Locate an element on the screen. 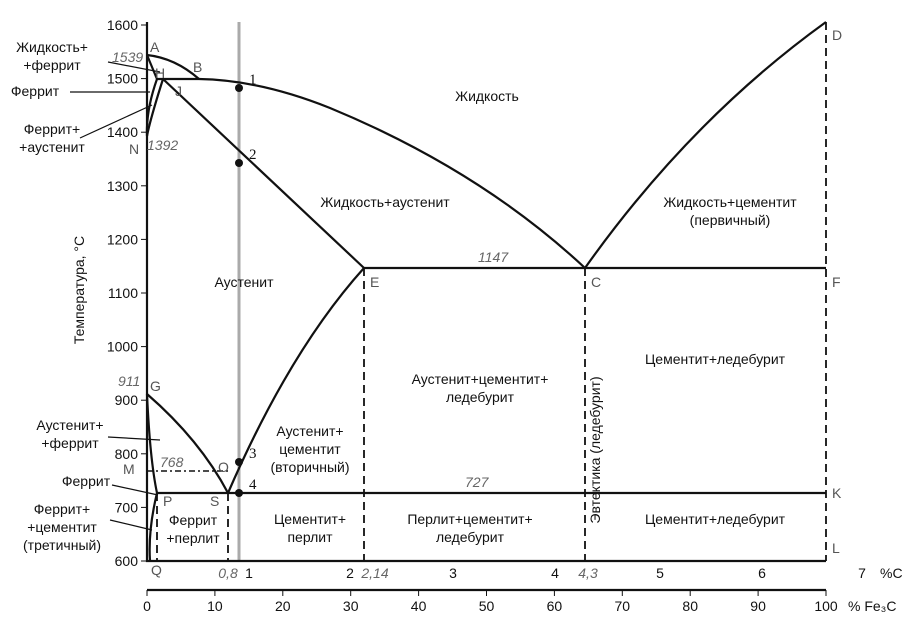 The width and height of the screenshot is (917, 622). leaders is located at coordinates (115, 296).